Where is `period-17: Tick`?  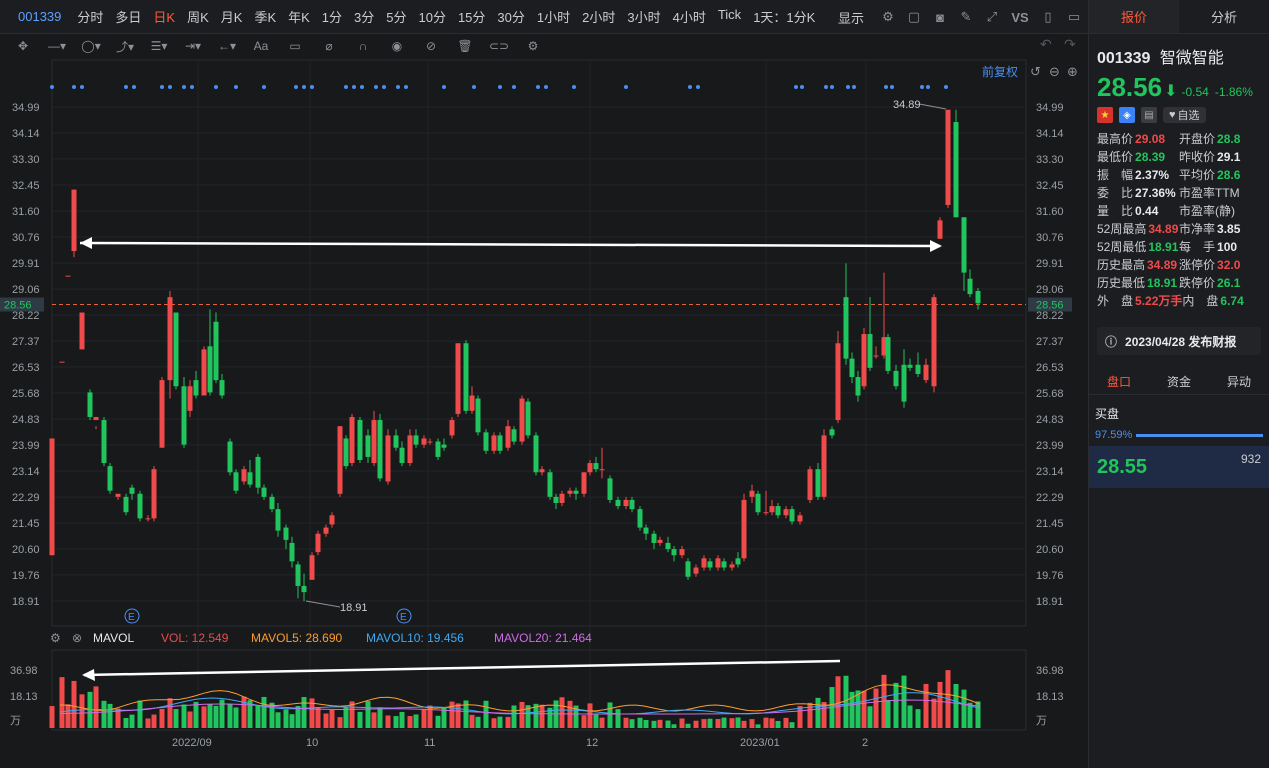
period-17: Tick is located at coordinates (729, 14).